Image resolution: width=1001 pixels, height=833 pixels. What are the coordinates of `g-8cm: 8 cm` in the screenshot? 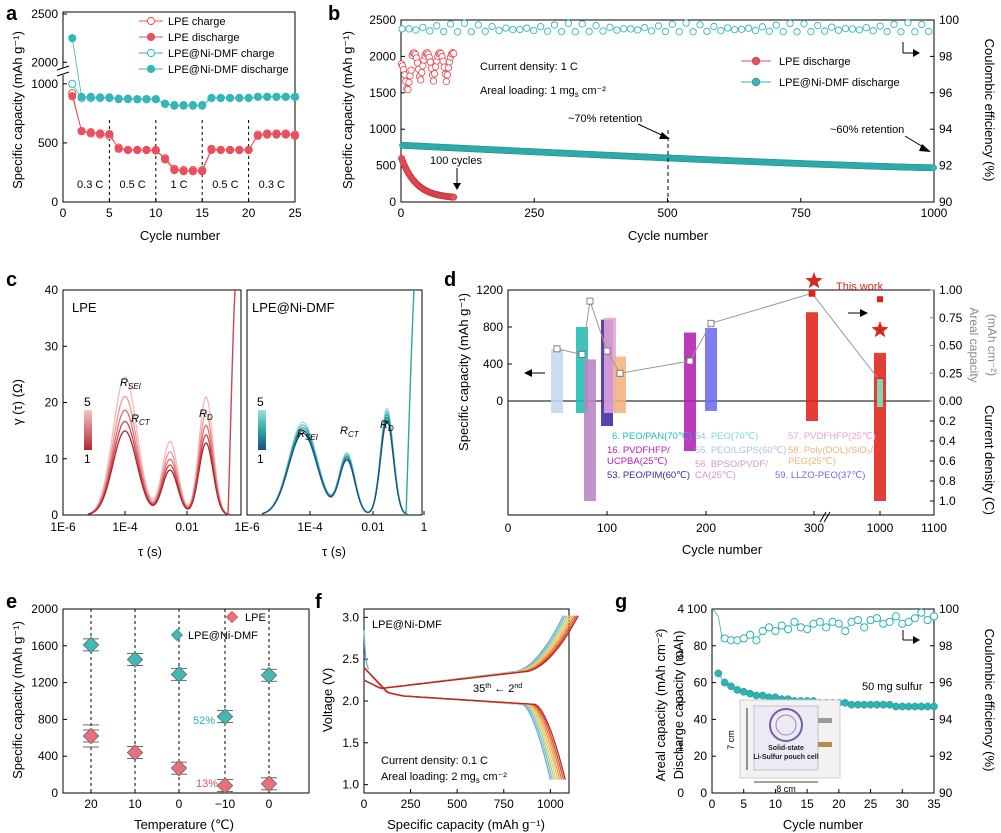 It's located at (786, 789).